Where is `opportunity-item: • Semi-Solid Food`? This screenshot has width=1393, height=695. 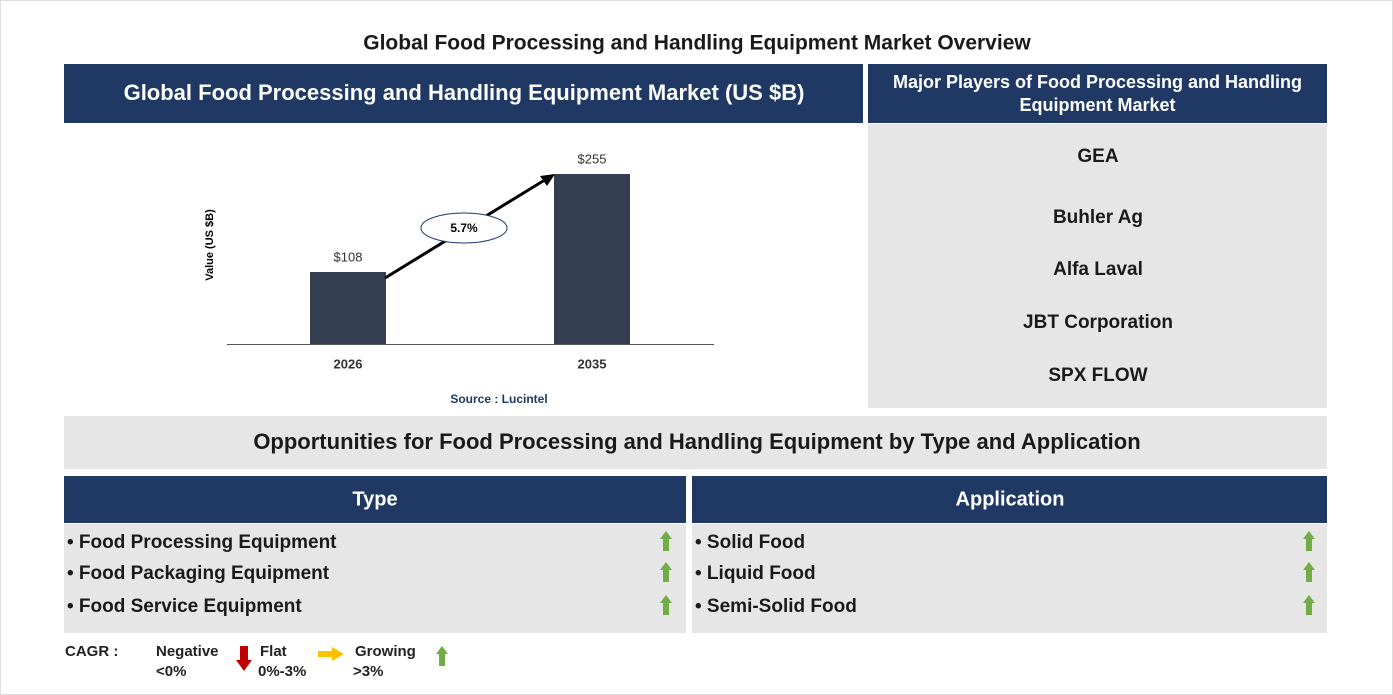
opportunity-item: • Semi-Solid Food is located at coordinates (776, 606).